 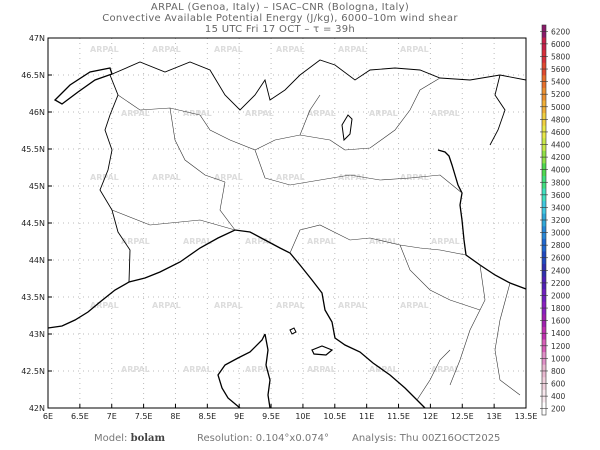 What do you see at coordinates (398, 416) in the screenshot?
I see `lon-tick-label: 11.5E` at bounding box center [398, 416].